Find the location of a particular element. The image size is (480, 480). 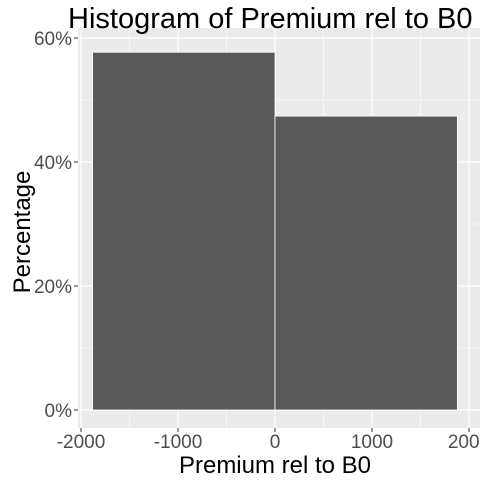

x-tick-label: 1000 is located at coordinates (372, 442).